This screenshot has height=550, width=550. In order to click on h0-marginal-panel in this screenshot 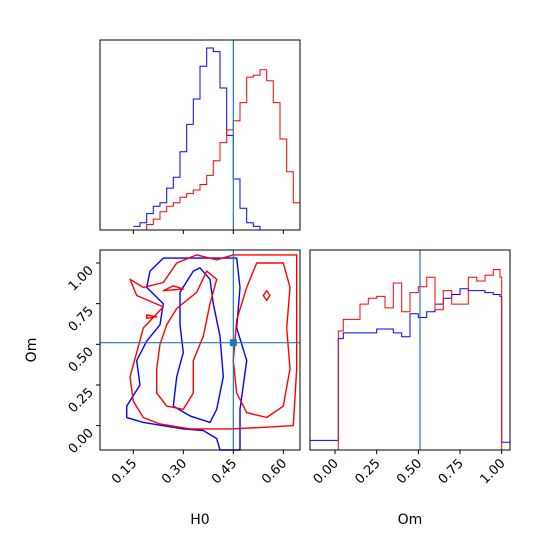, I will do `click(200, 136)`.